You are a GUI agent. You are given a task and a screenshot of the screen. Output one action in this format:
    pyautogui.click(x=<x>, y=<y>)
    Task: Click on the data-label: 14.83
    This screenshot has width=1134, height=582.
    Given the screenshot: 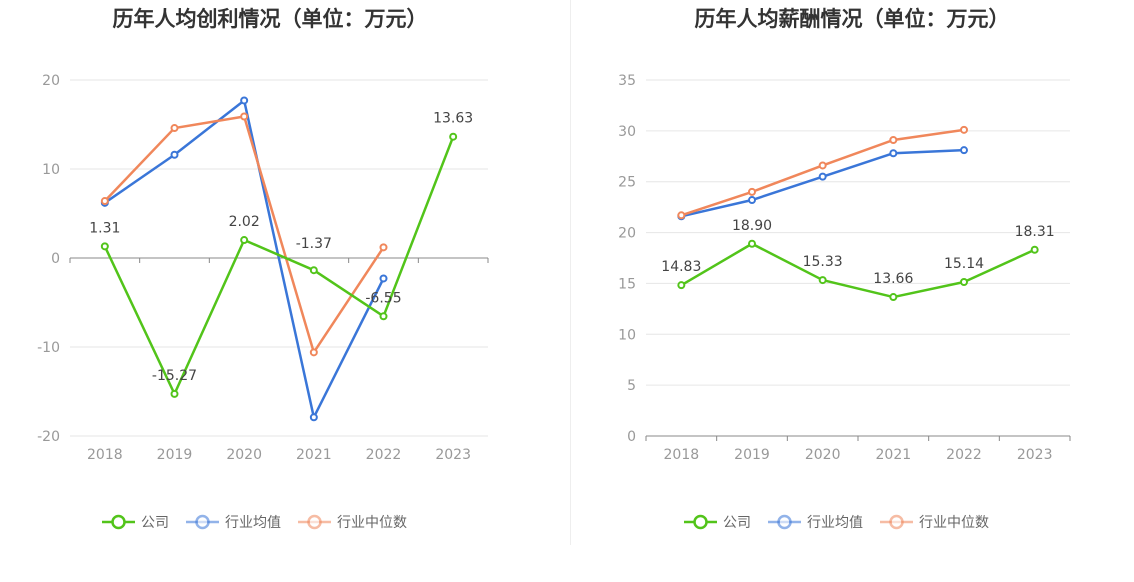 What is the action you would take?
    pyautogui.click(x=681, y=267)
    